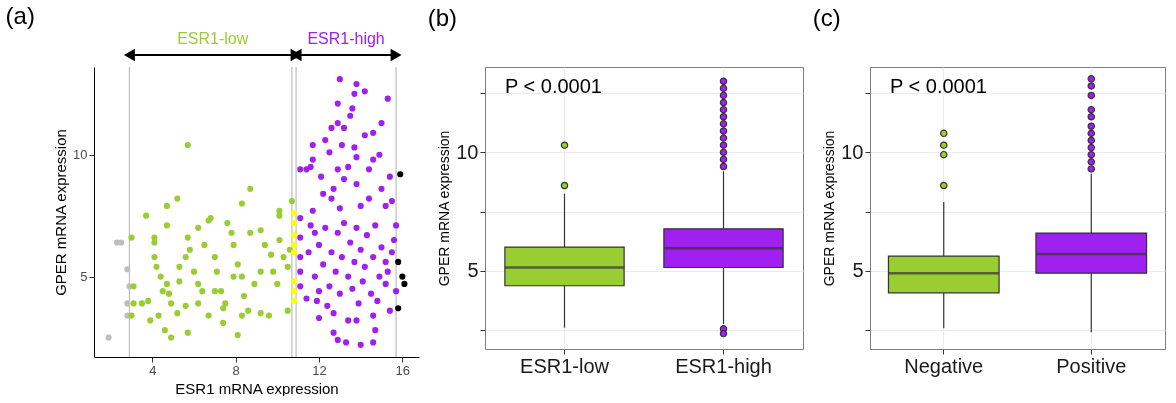 Image resolution: width=1176 pixels, height=403 pixels. What do you see at coordinates (723, 365) in the screenshot?
I see `x-tick-label: ESR1-high` at bounding box center [723, 365].